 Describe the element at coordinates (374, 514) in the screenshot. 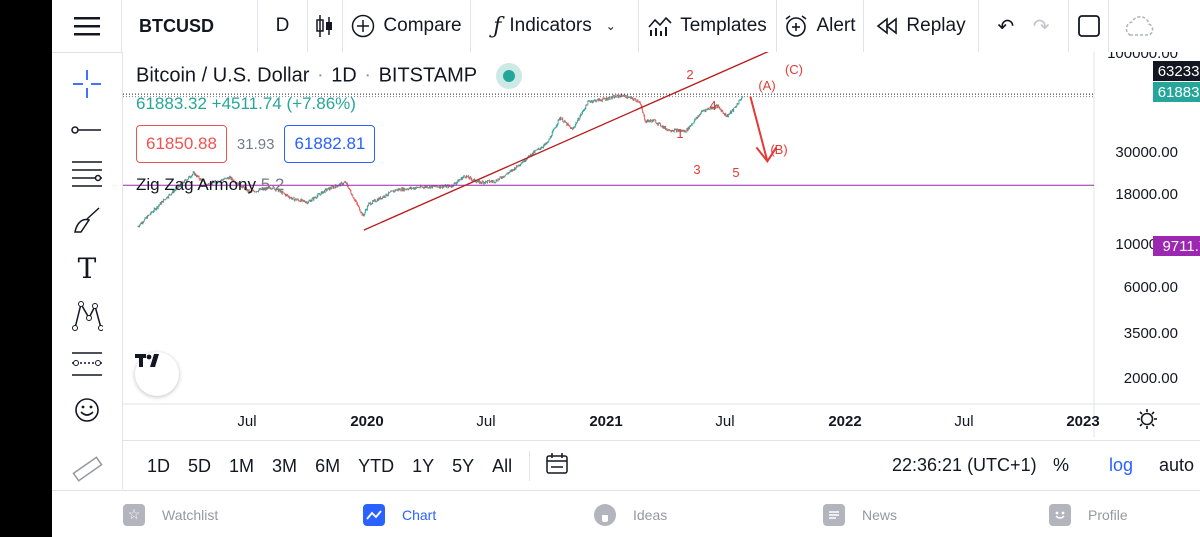

I see `chart-line-icon` at that location.